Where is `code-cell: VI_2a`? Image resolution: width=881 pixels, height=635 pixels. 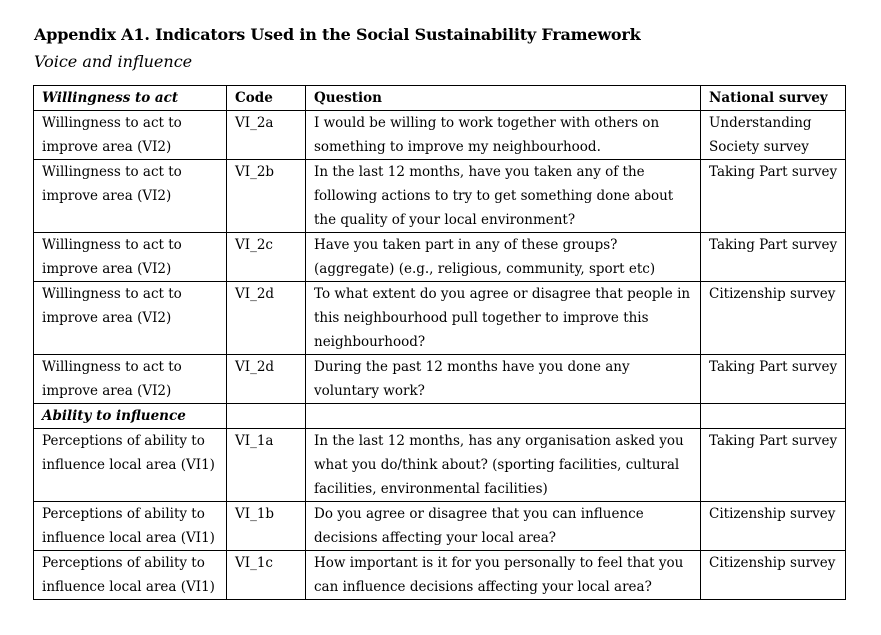
code-cell: VI_2a is located at coordinates (266, 135).